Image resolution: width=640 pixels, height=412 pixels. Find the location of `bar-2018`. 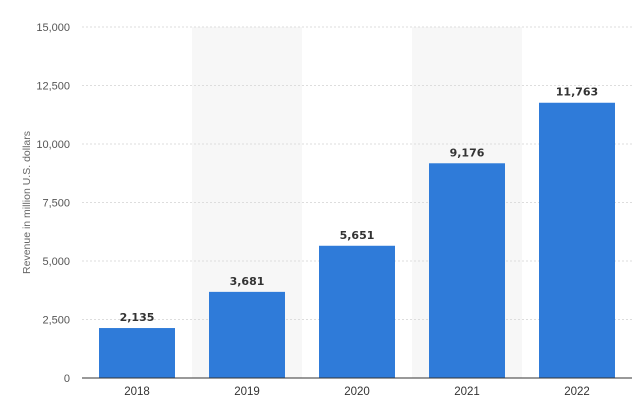

bar-2018 is located at coordinates (137, 353).